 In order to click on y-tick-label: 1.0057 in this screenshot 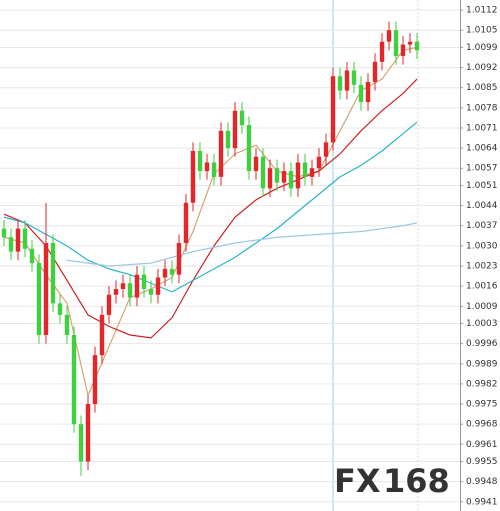, I will do `click(482, 169)`.